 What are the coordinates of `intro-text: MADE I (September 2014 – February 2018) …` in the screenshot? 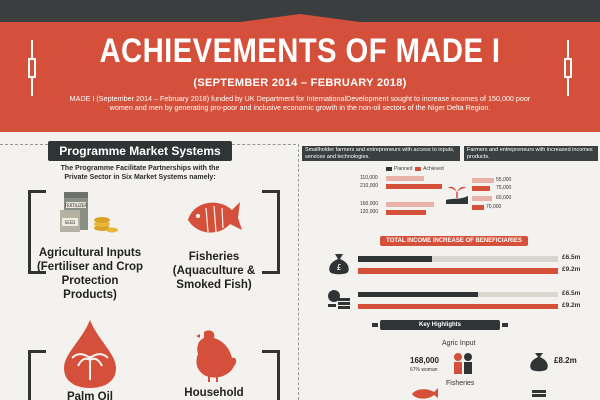 It's located at (300, 103).